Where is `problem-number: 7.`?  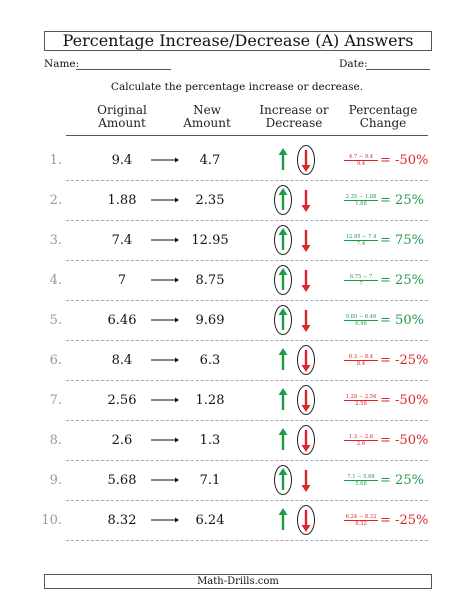 problem-number: 7. is located at coordinates (55, 400).